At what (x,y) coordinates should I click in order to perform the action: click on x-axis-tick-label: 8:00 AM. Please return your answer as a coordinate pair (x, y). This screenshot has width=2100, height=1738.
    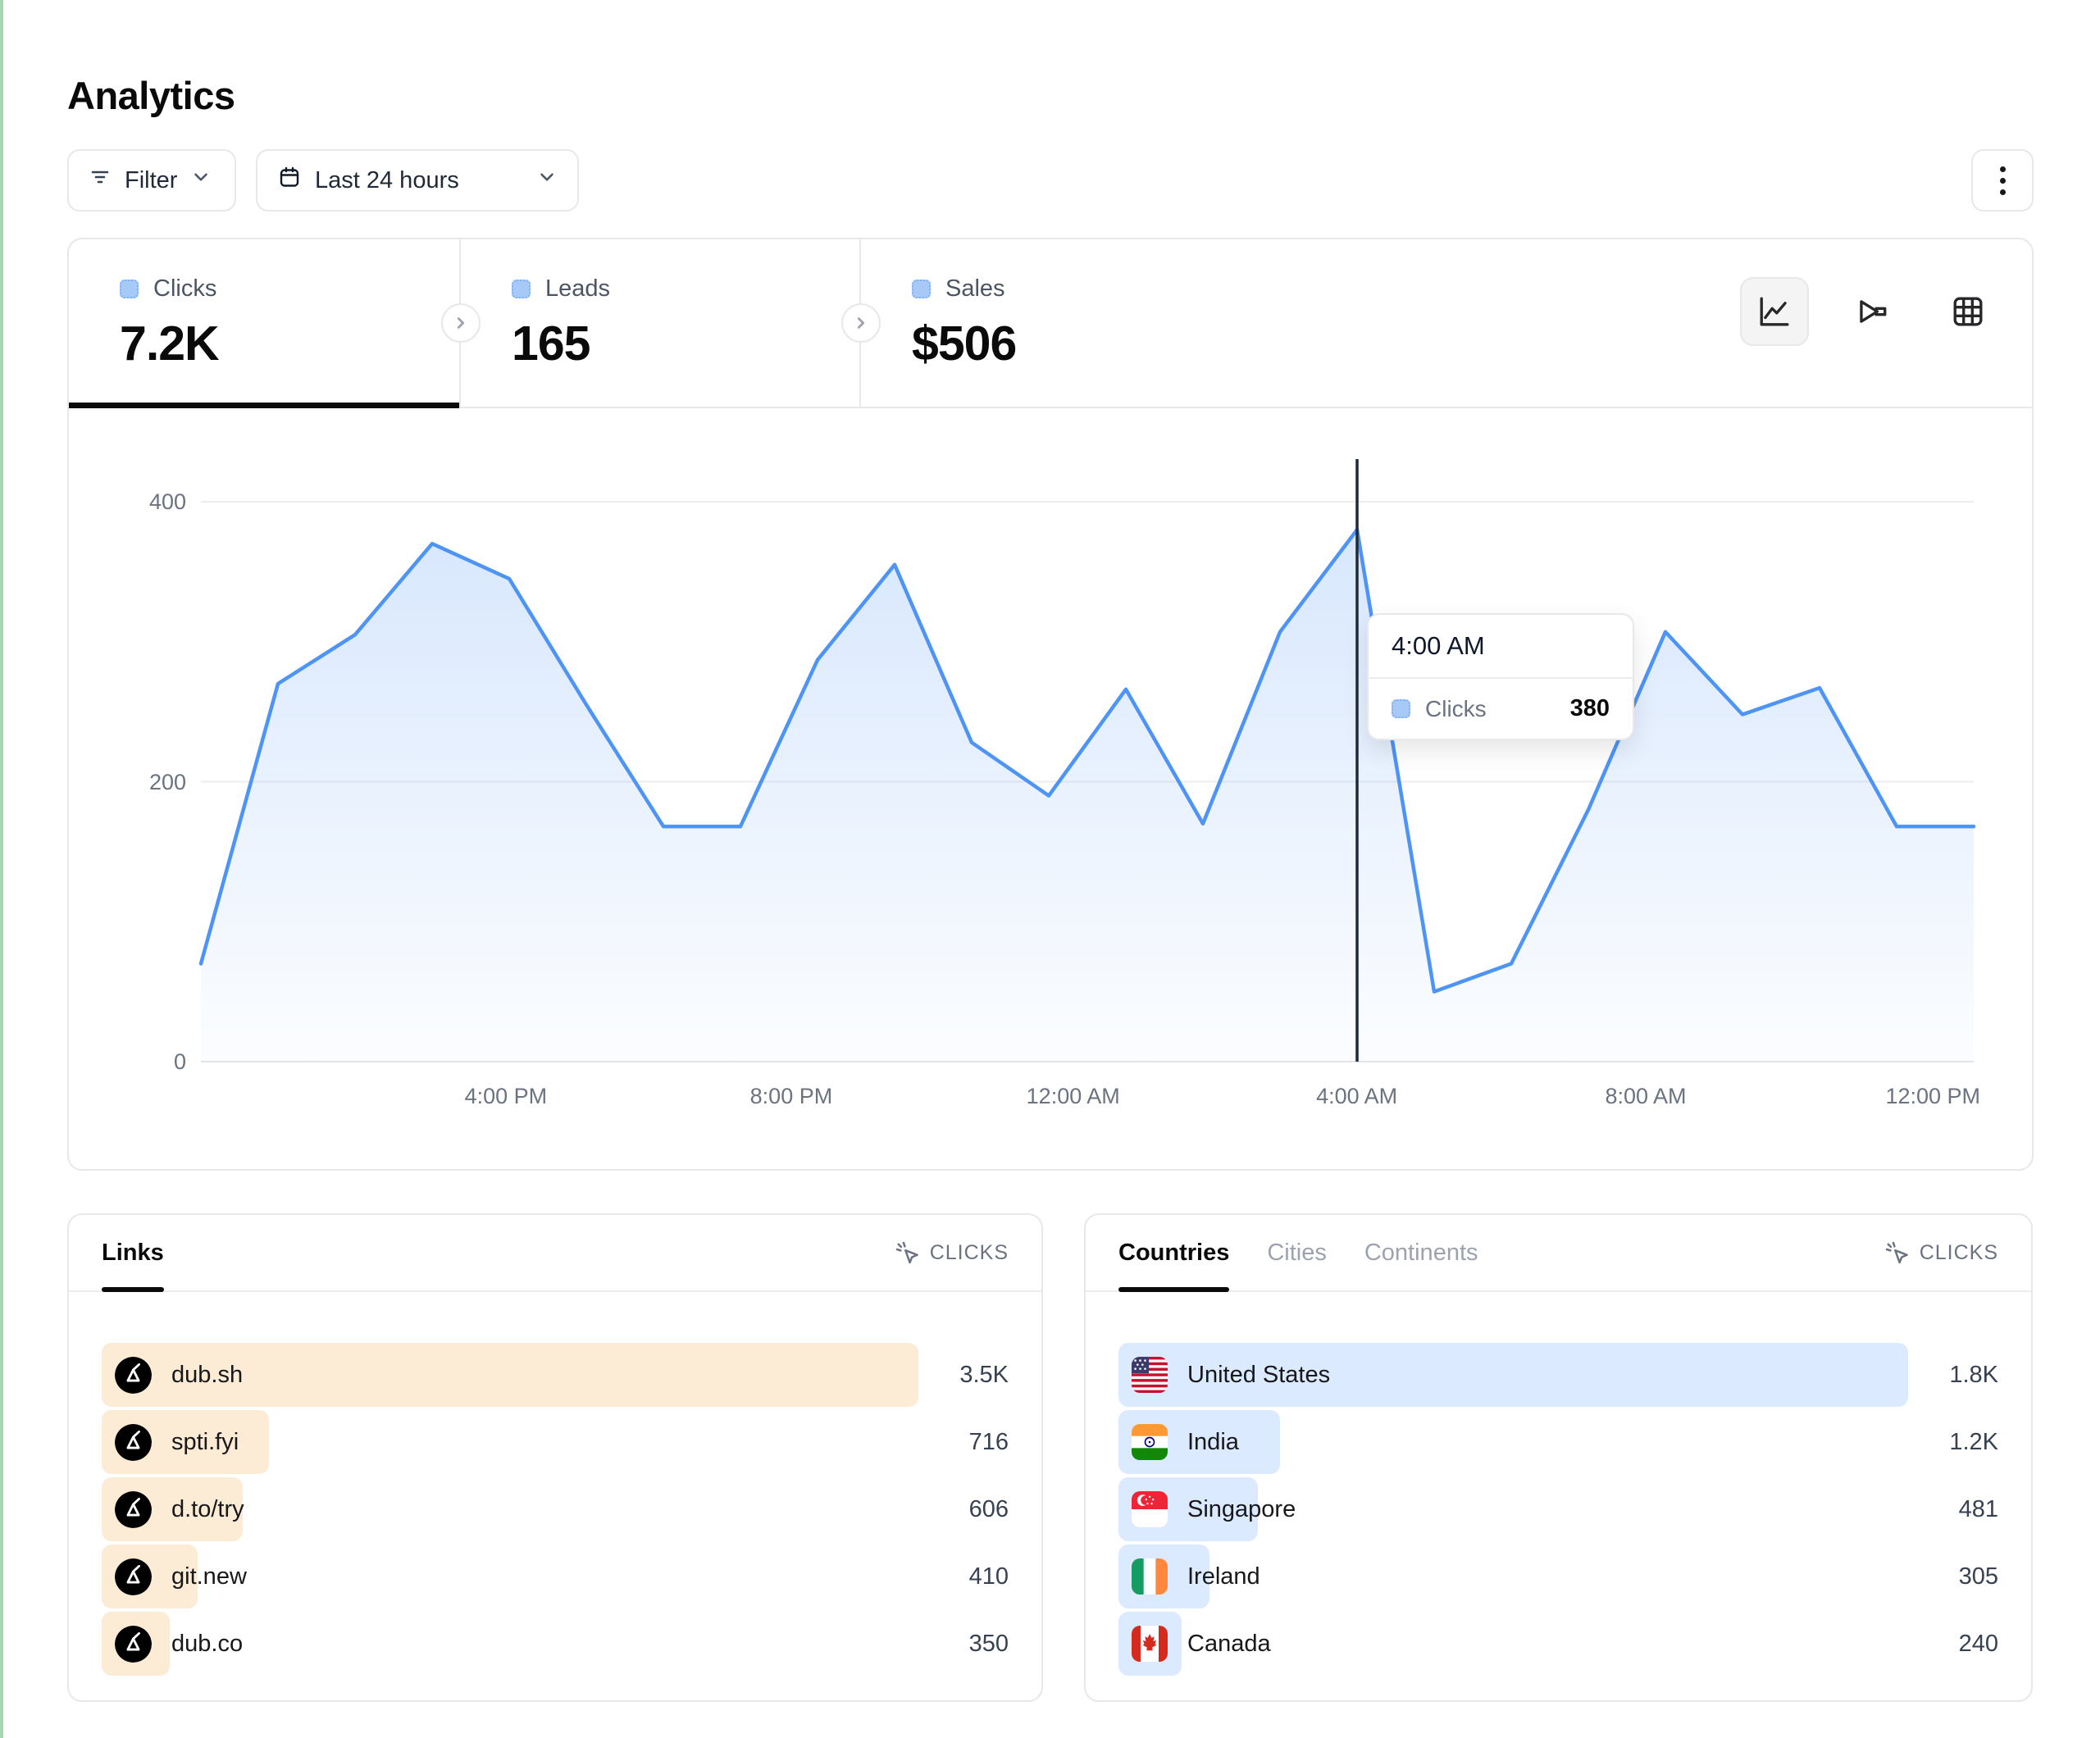
    Looking at the image, I should click on (1646, 1096).